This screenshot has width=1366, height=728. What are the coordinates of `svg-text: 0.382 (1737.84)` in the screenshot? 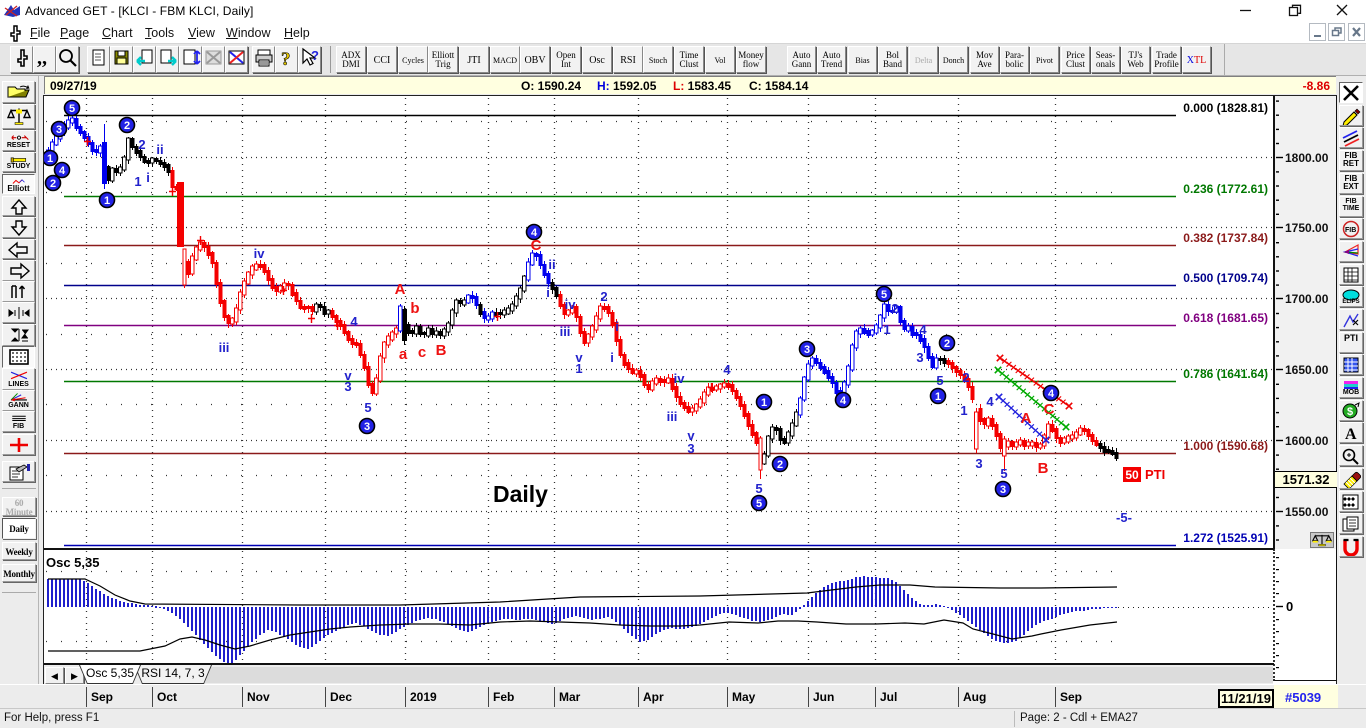 It's located at (1225, 238).